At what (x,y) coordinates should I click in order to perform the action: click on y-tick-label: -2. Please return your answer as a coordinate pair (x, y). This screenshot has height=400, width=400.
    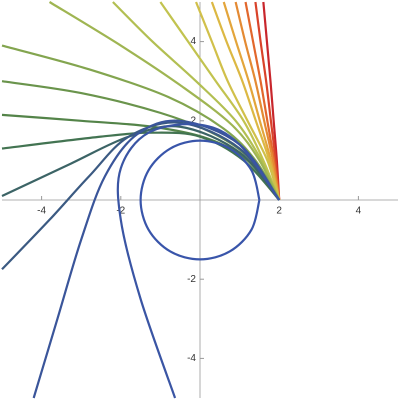
    Looking at the image, I should click on (191, 279).